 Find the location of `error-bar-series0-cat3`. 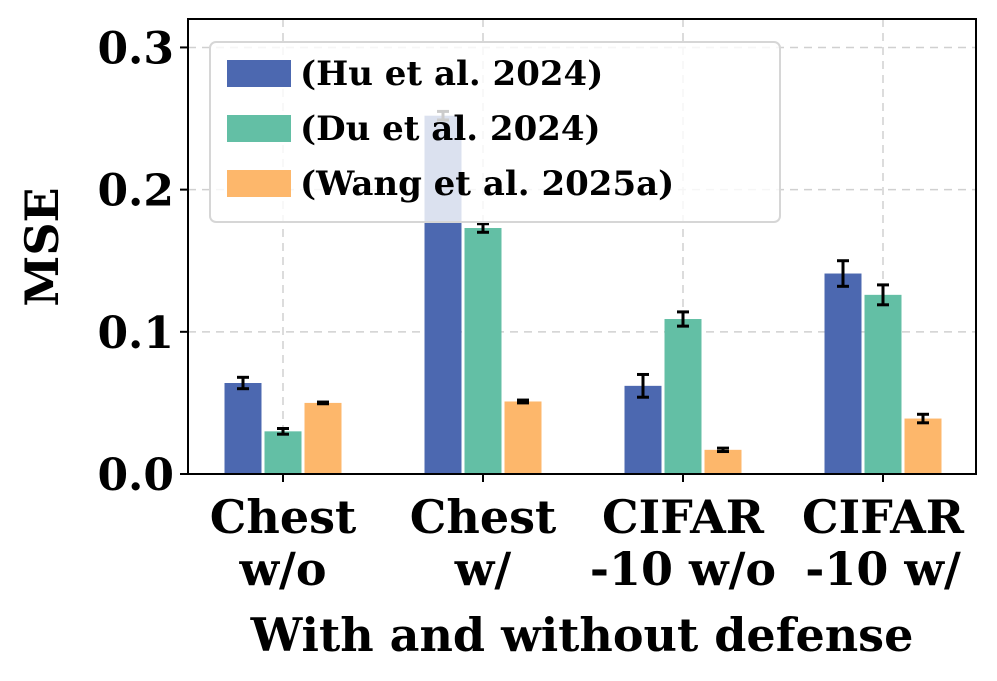

error-bar-series0-cat3 is located at coordinates (843, 273).